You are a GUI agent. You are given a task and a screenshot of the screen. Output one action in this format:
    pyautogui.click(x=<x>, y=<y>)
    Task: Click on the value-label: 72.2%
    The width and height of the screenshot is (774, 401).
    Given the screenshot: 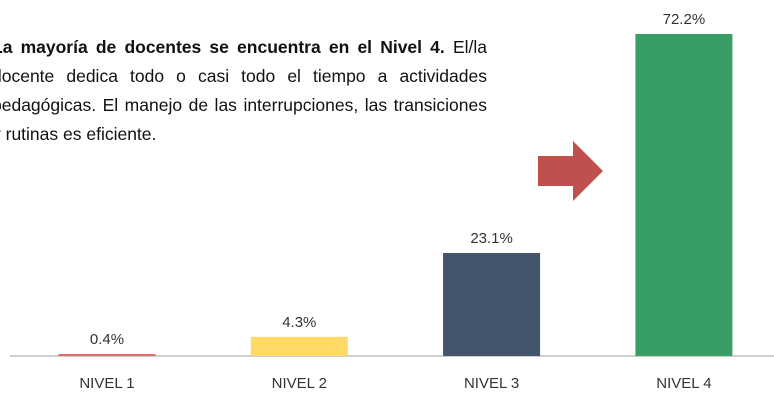 What is the action you would take?
    pyautogui.click(x=684, y=19)
    